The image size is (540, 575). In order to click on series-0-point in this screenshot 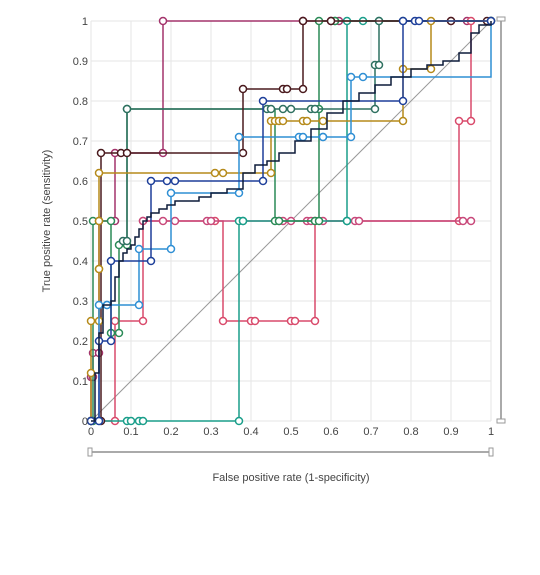, I will do `click(163, 21)`.